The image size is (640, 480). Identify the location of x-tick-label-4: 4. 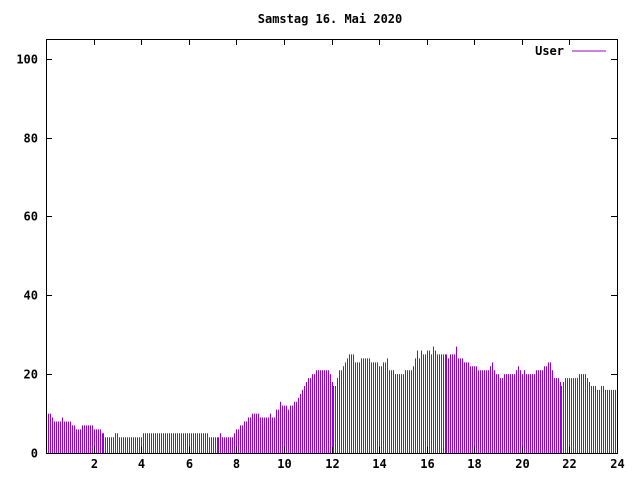
(141, 464).